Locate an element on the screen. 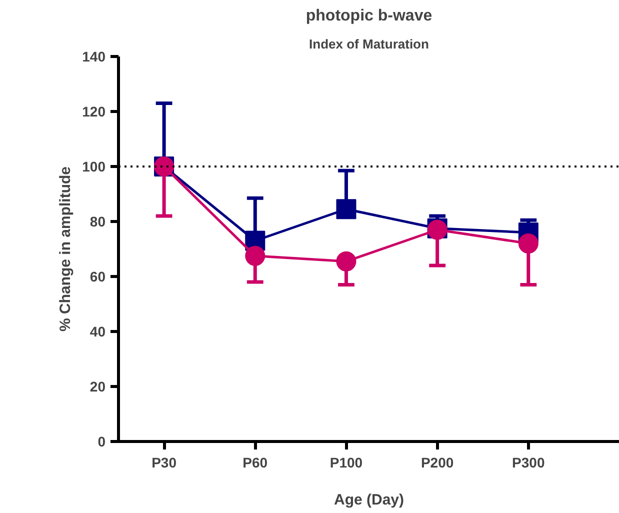  chart-subtitle: Index of Maturation is located at coordinates (369, 44).